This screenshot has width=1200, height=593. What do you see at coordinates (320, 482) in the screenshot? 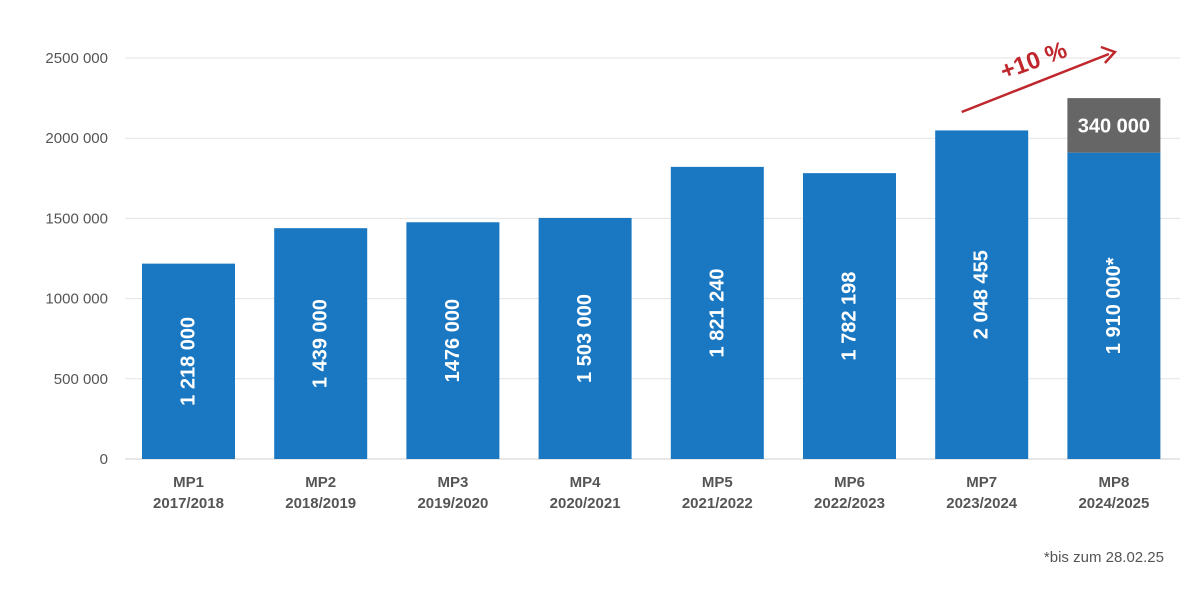
I see `category-label-name: MP2` at bounding box center [320, 482].